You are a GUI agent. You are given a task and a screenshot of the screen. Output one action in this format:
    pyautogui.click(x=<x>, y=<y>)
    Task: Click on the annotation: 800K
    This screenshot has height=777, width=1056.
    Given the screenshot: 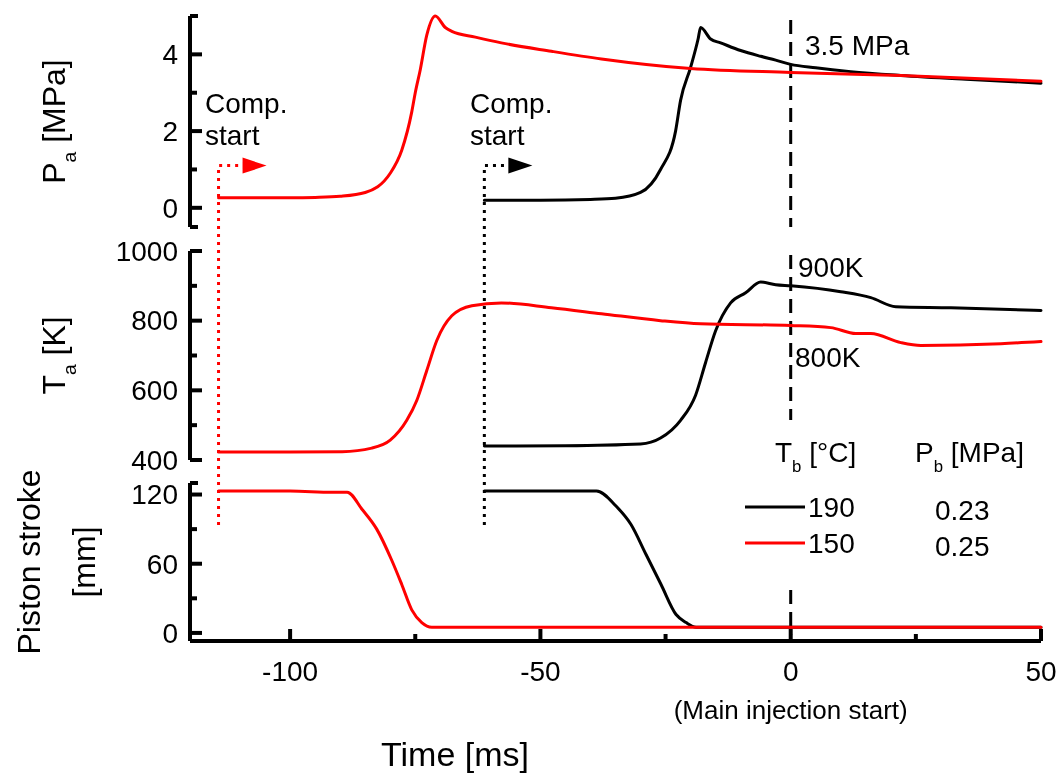 What is the action you would take?
    pyautogui.click(x=828, y=357)
    